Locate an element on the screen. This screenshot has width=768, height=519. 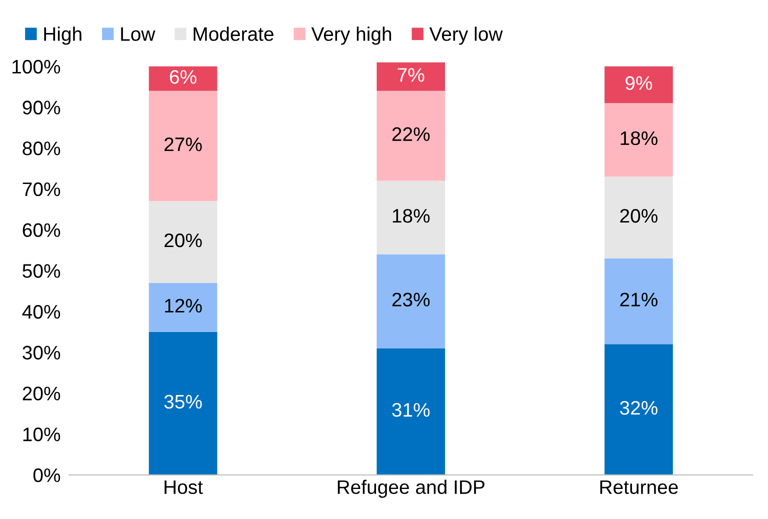
data-label: 22% is located at coordinates (411, 134).